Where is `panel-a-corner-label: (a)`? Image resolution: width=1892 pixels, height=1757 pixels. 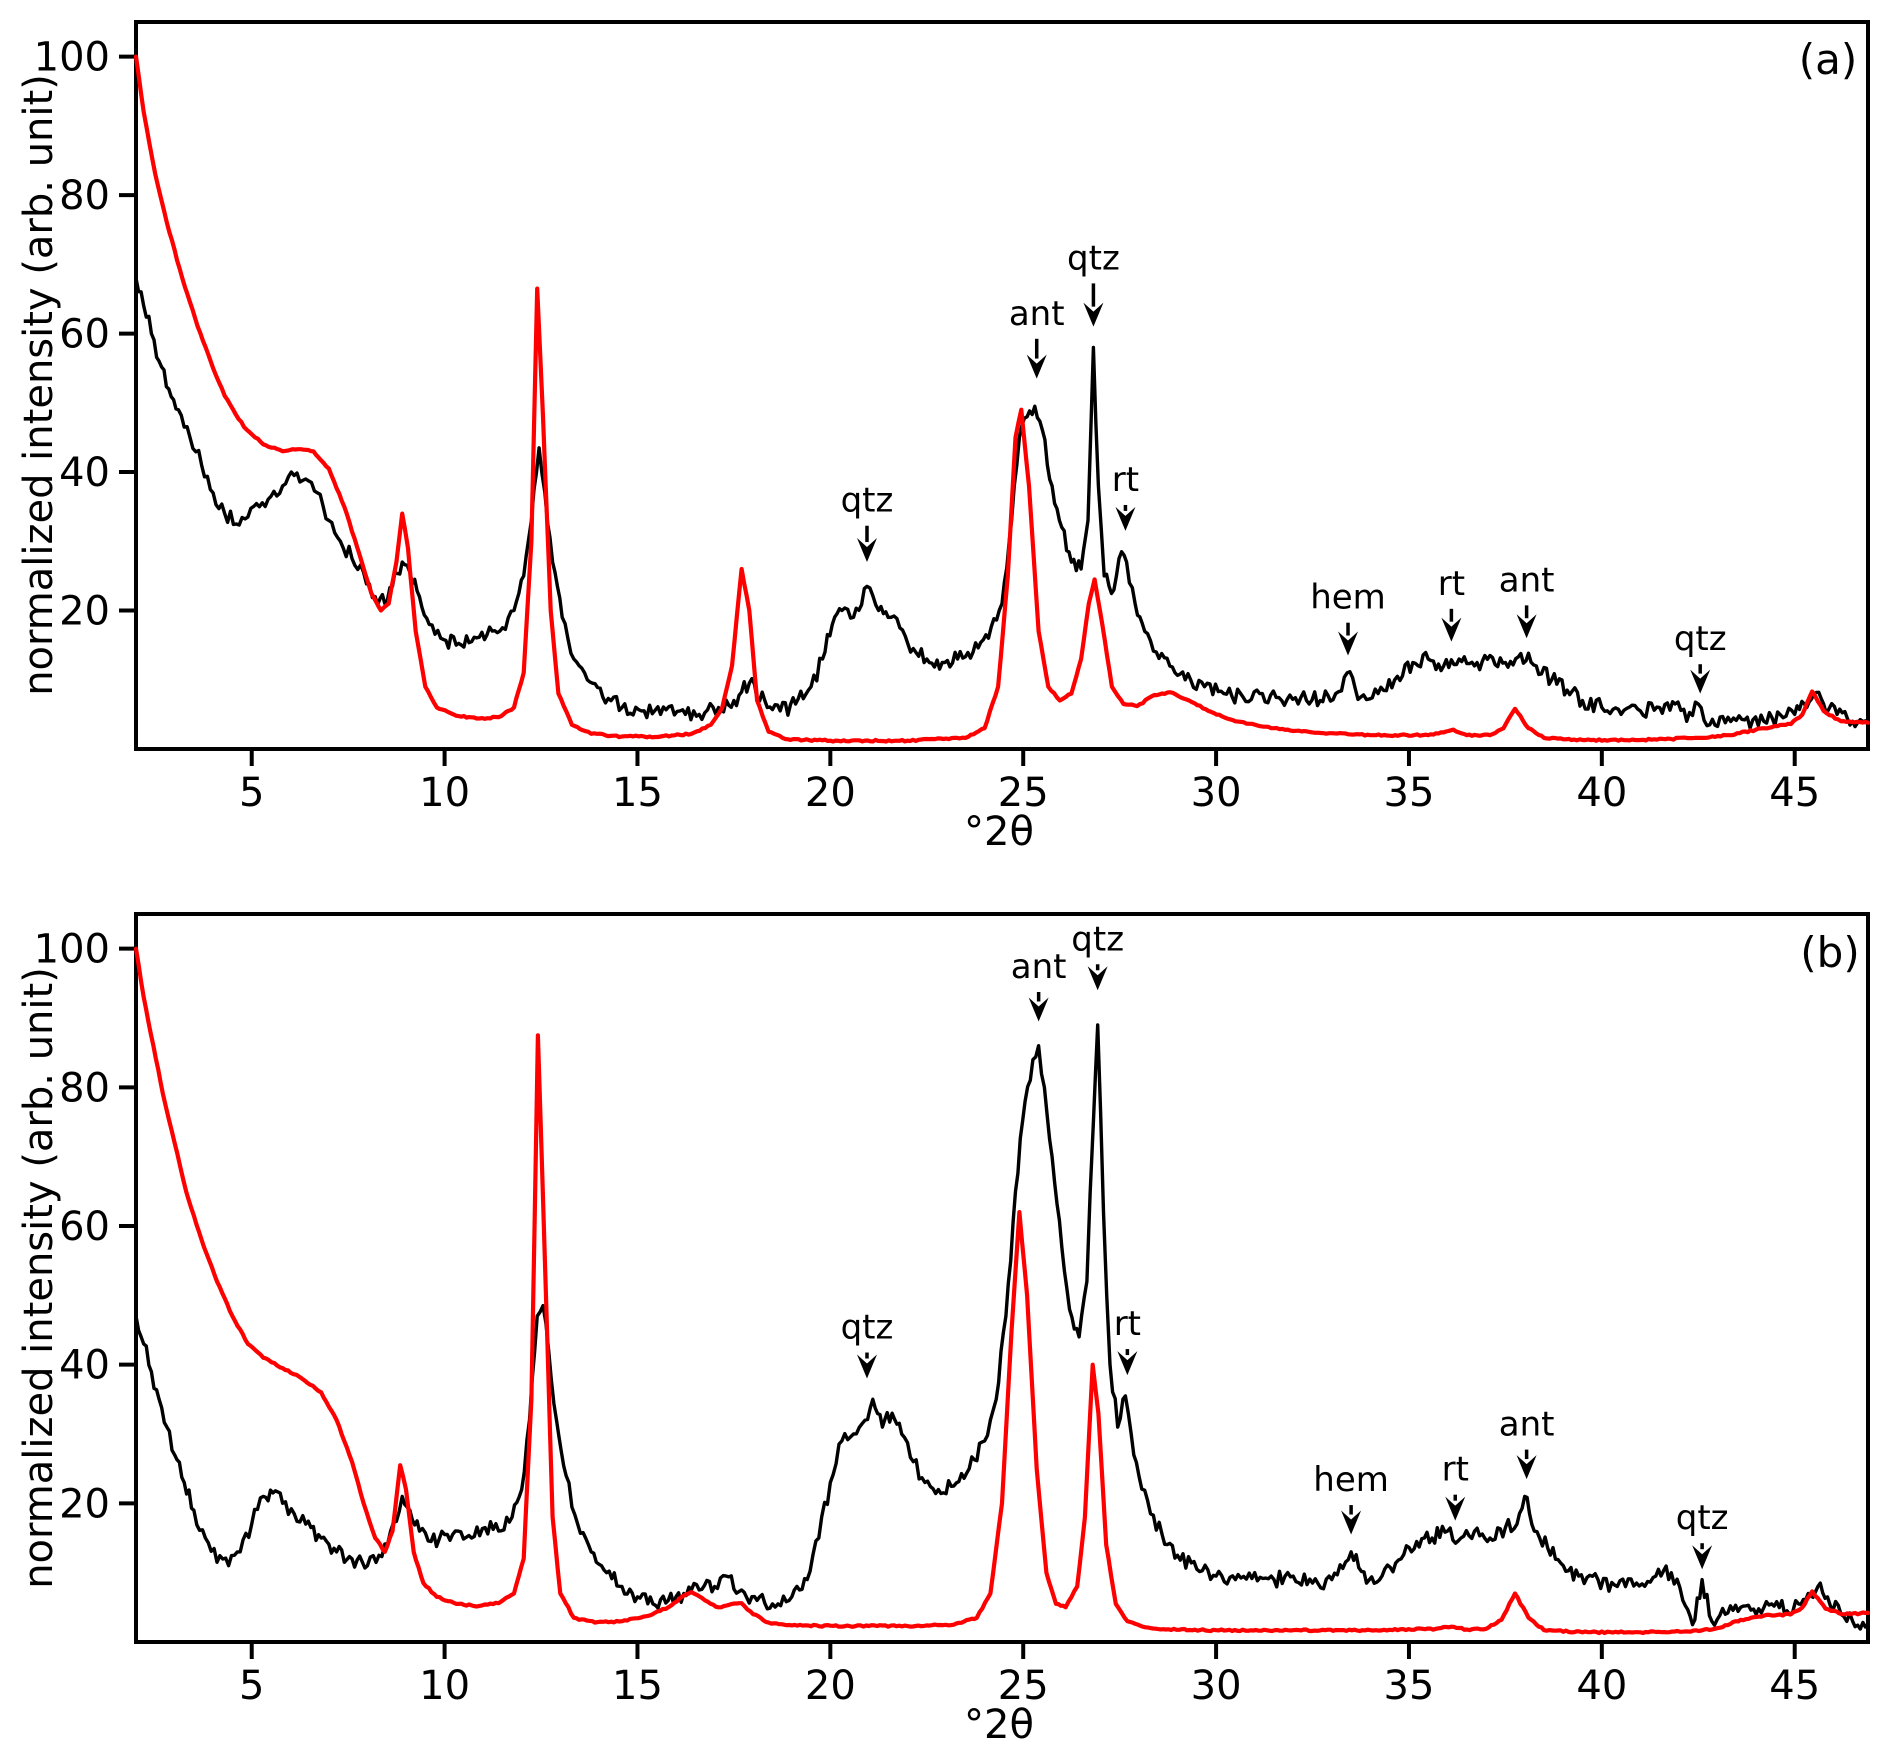
panel-a-corner-label: (a) is located at coordinates (1828, 59).